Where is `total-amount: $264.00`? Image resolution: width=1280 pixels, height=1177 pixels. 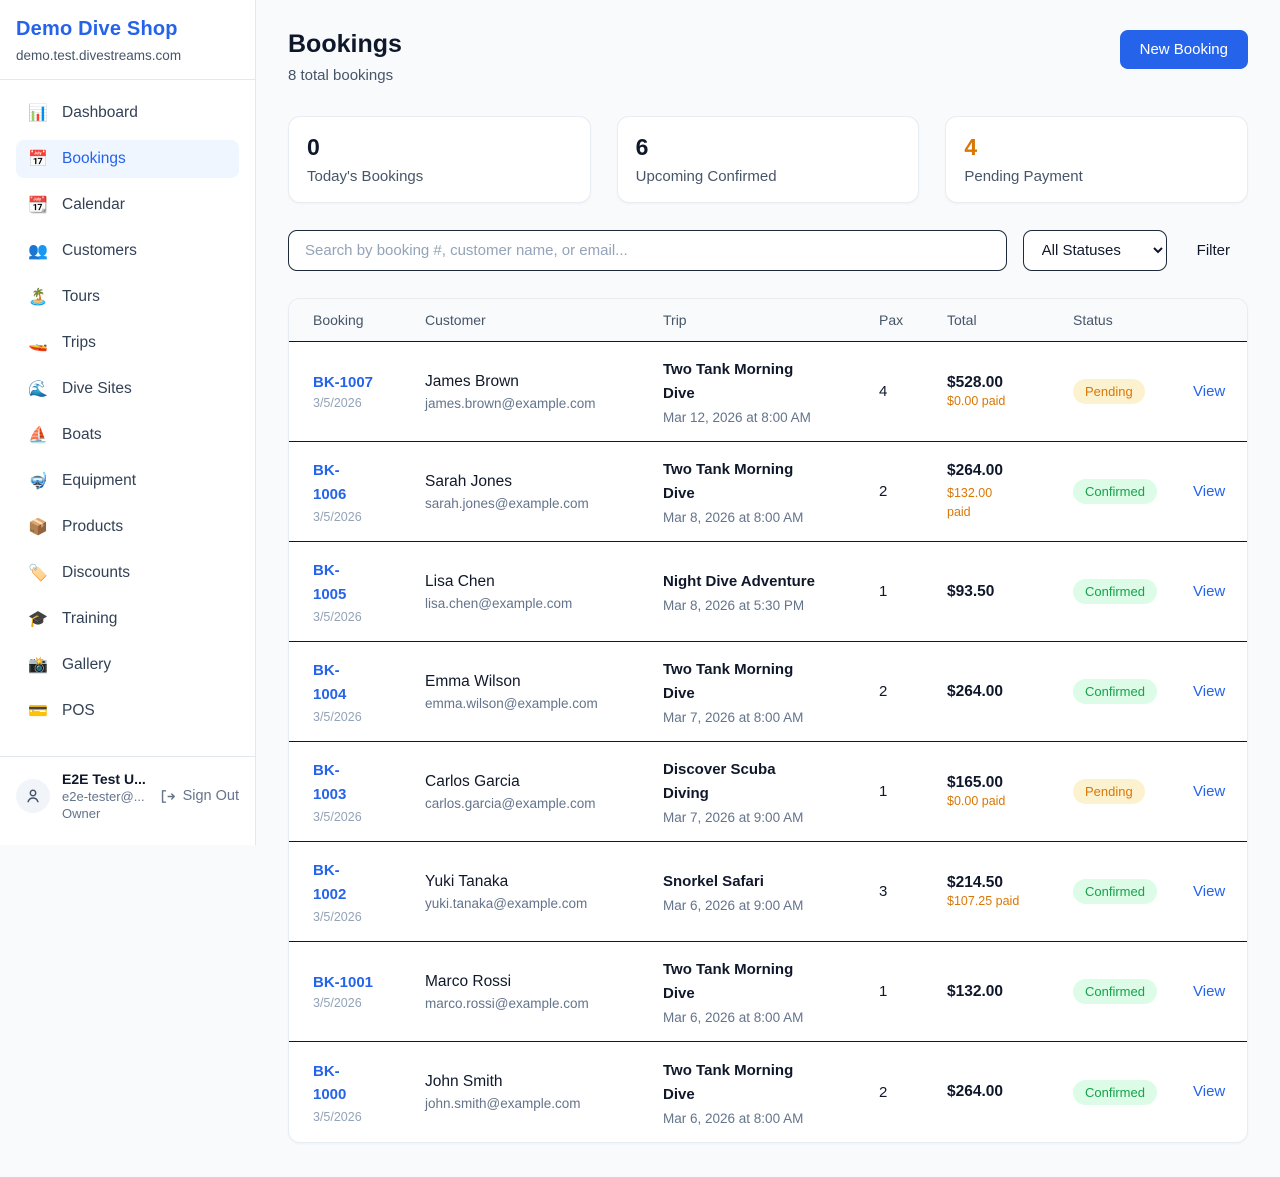
total-amount: $264.00 is located at coordinates (975, 470).